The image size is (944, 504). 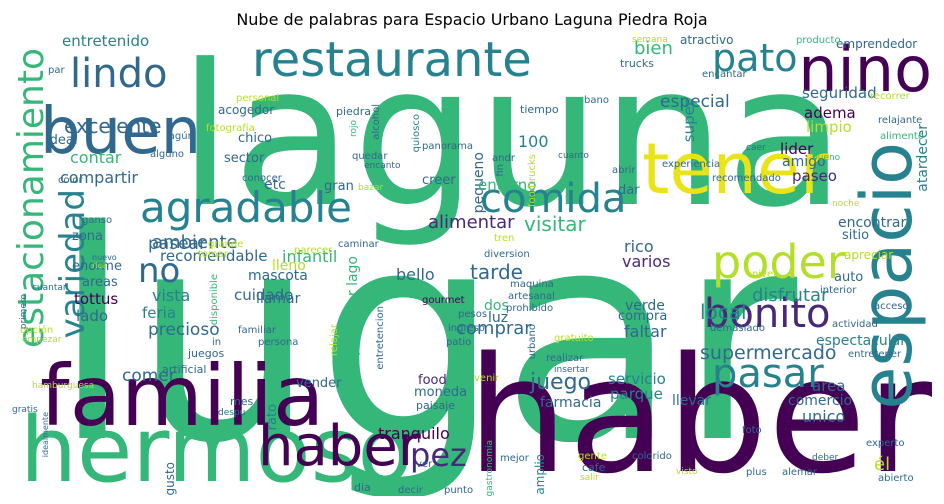 What do you see at coordinates (504, 238) in the screenshot?
I see `cloud-word: tren` at bounding box center [504, 238].